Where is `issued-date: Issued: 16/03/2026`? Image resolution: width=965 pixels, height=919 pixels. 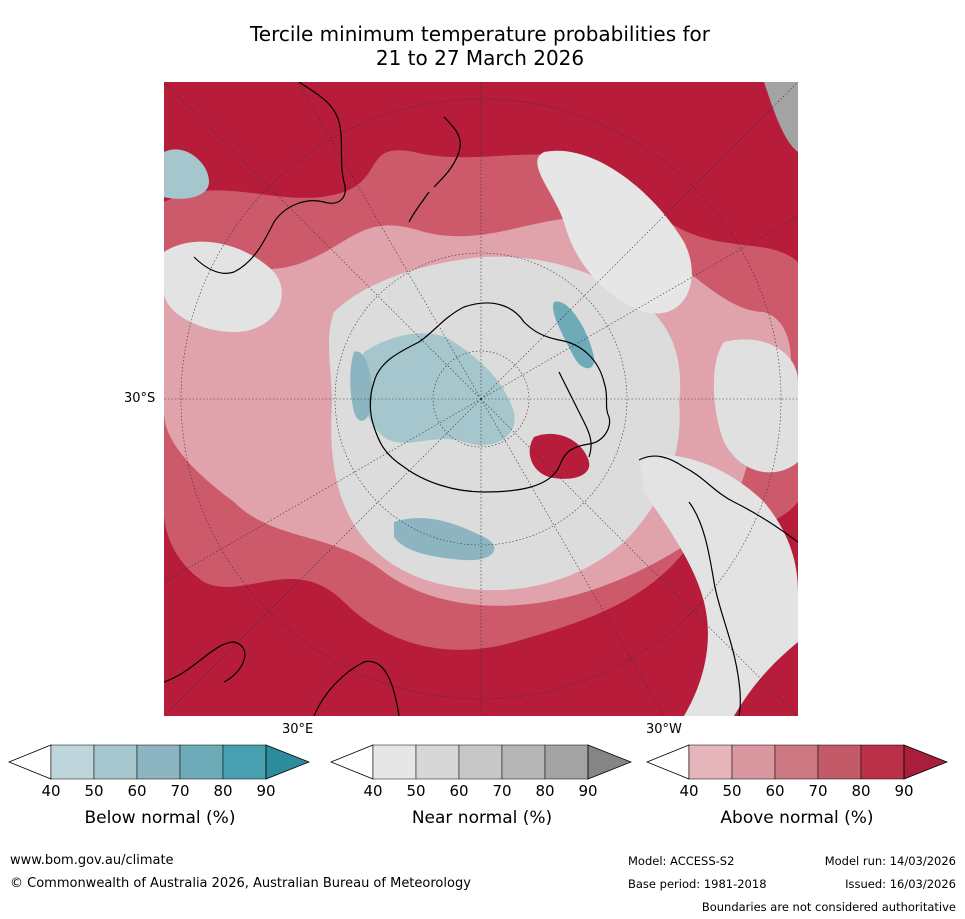
issued-date: Issued: 16/03/2026 is located at coordinates (900, 884).